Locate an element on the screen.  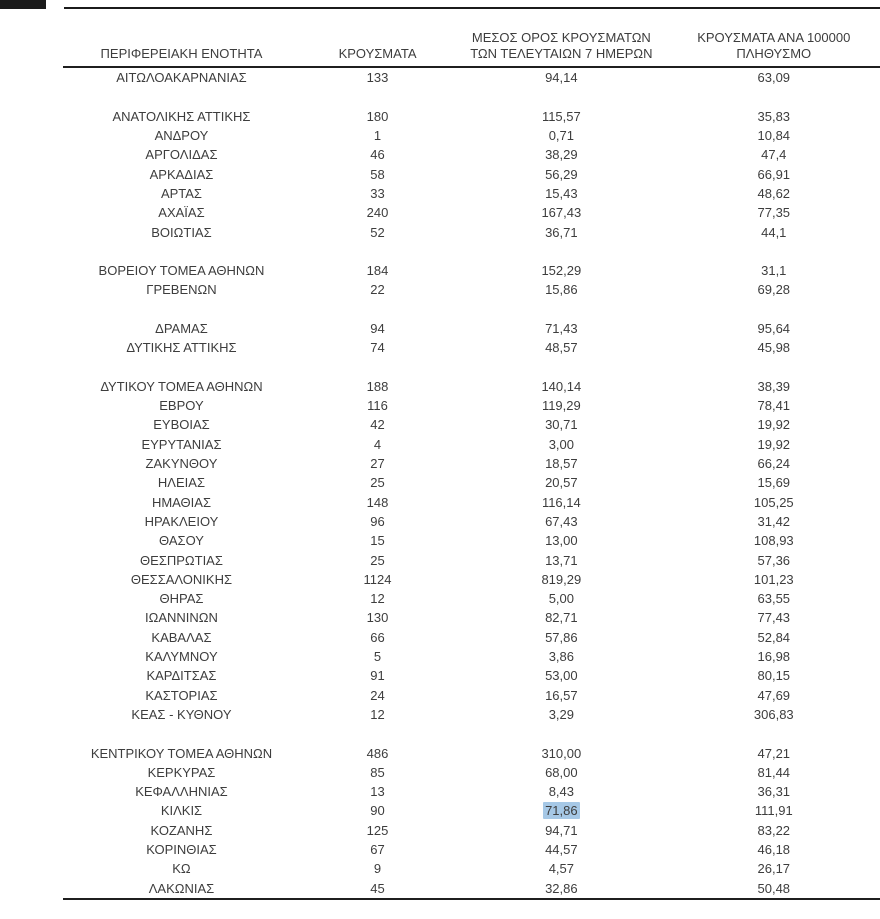
per100k-cell-value: 31,1 is located at coordinates (774, 271).